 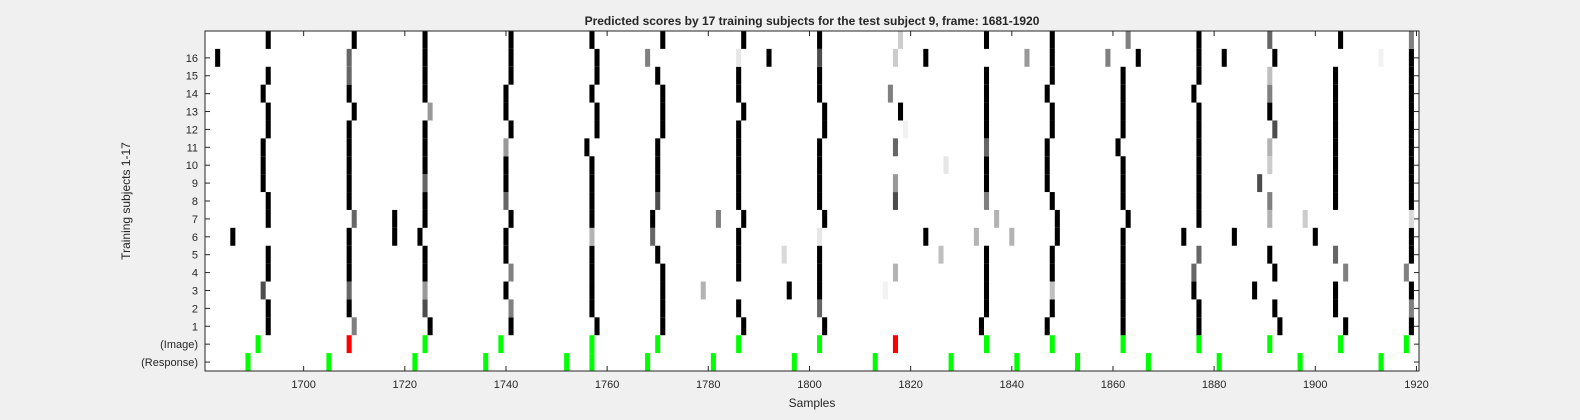 What do you see at coordinates (405, 385) in the screenshot?
I see `x-tick-label: 1720` at bounding box center [405, 385].